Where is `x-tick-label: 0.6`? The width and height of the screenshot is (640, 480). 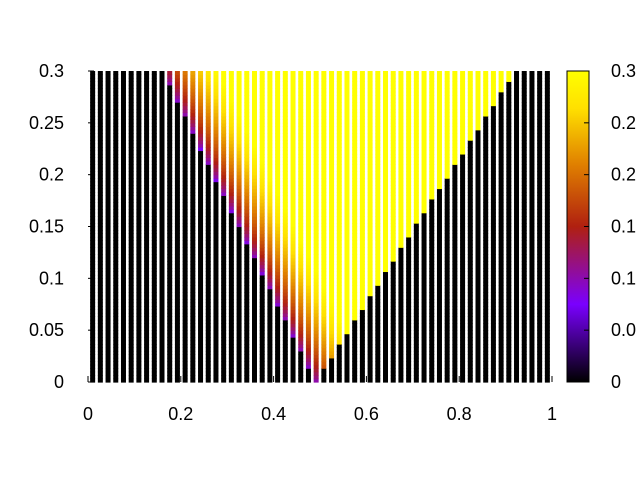 x-tick-label: 0.6 is located at coordinates (366, 414).